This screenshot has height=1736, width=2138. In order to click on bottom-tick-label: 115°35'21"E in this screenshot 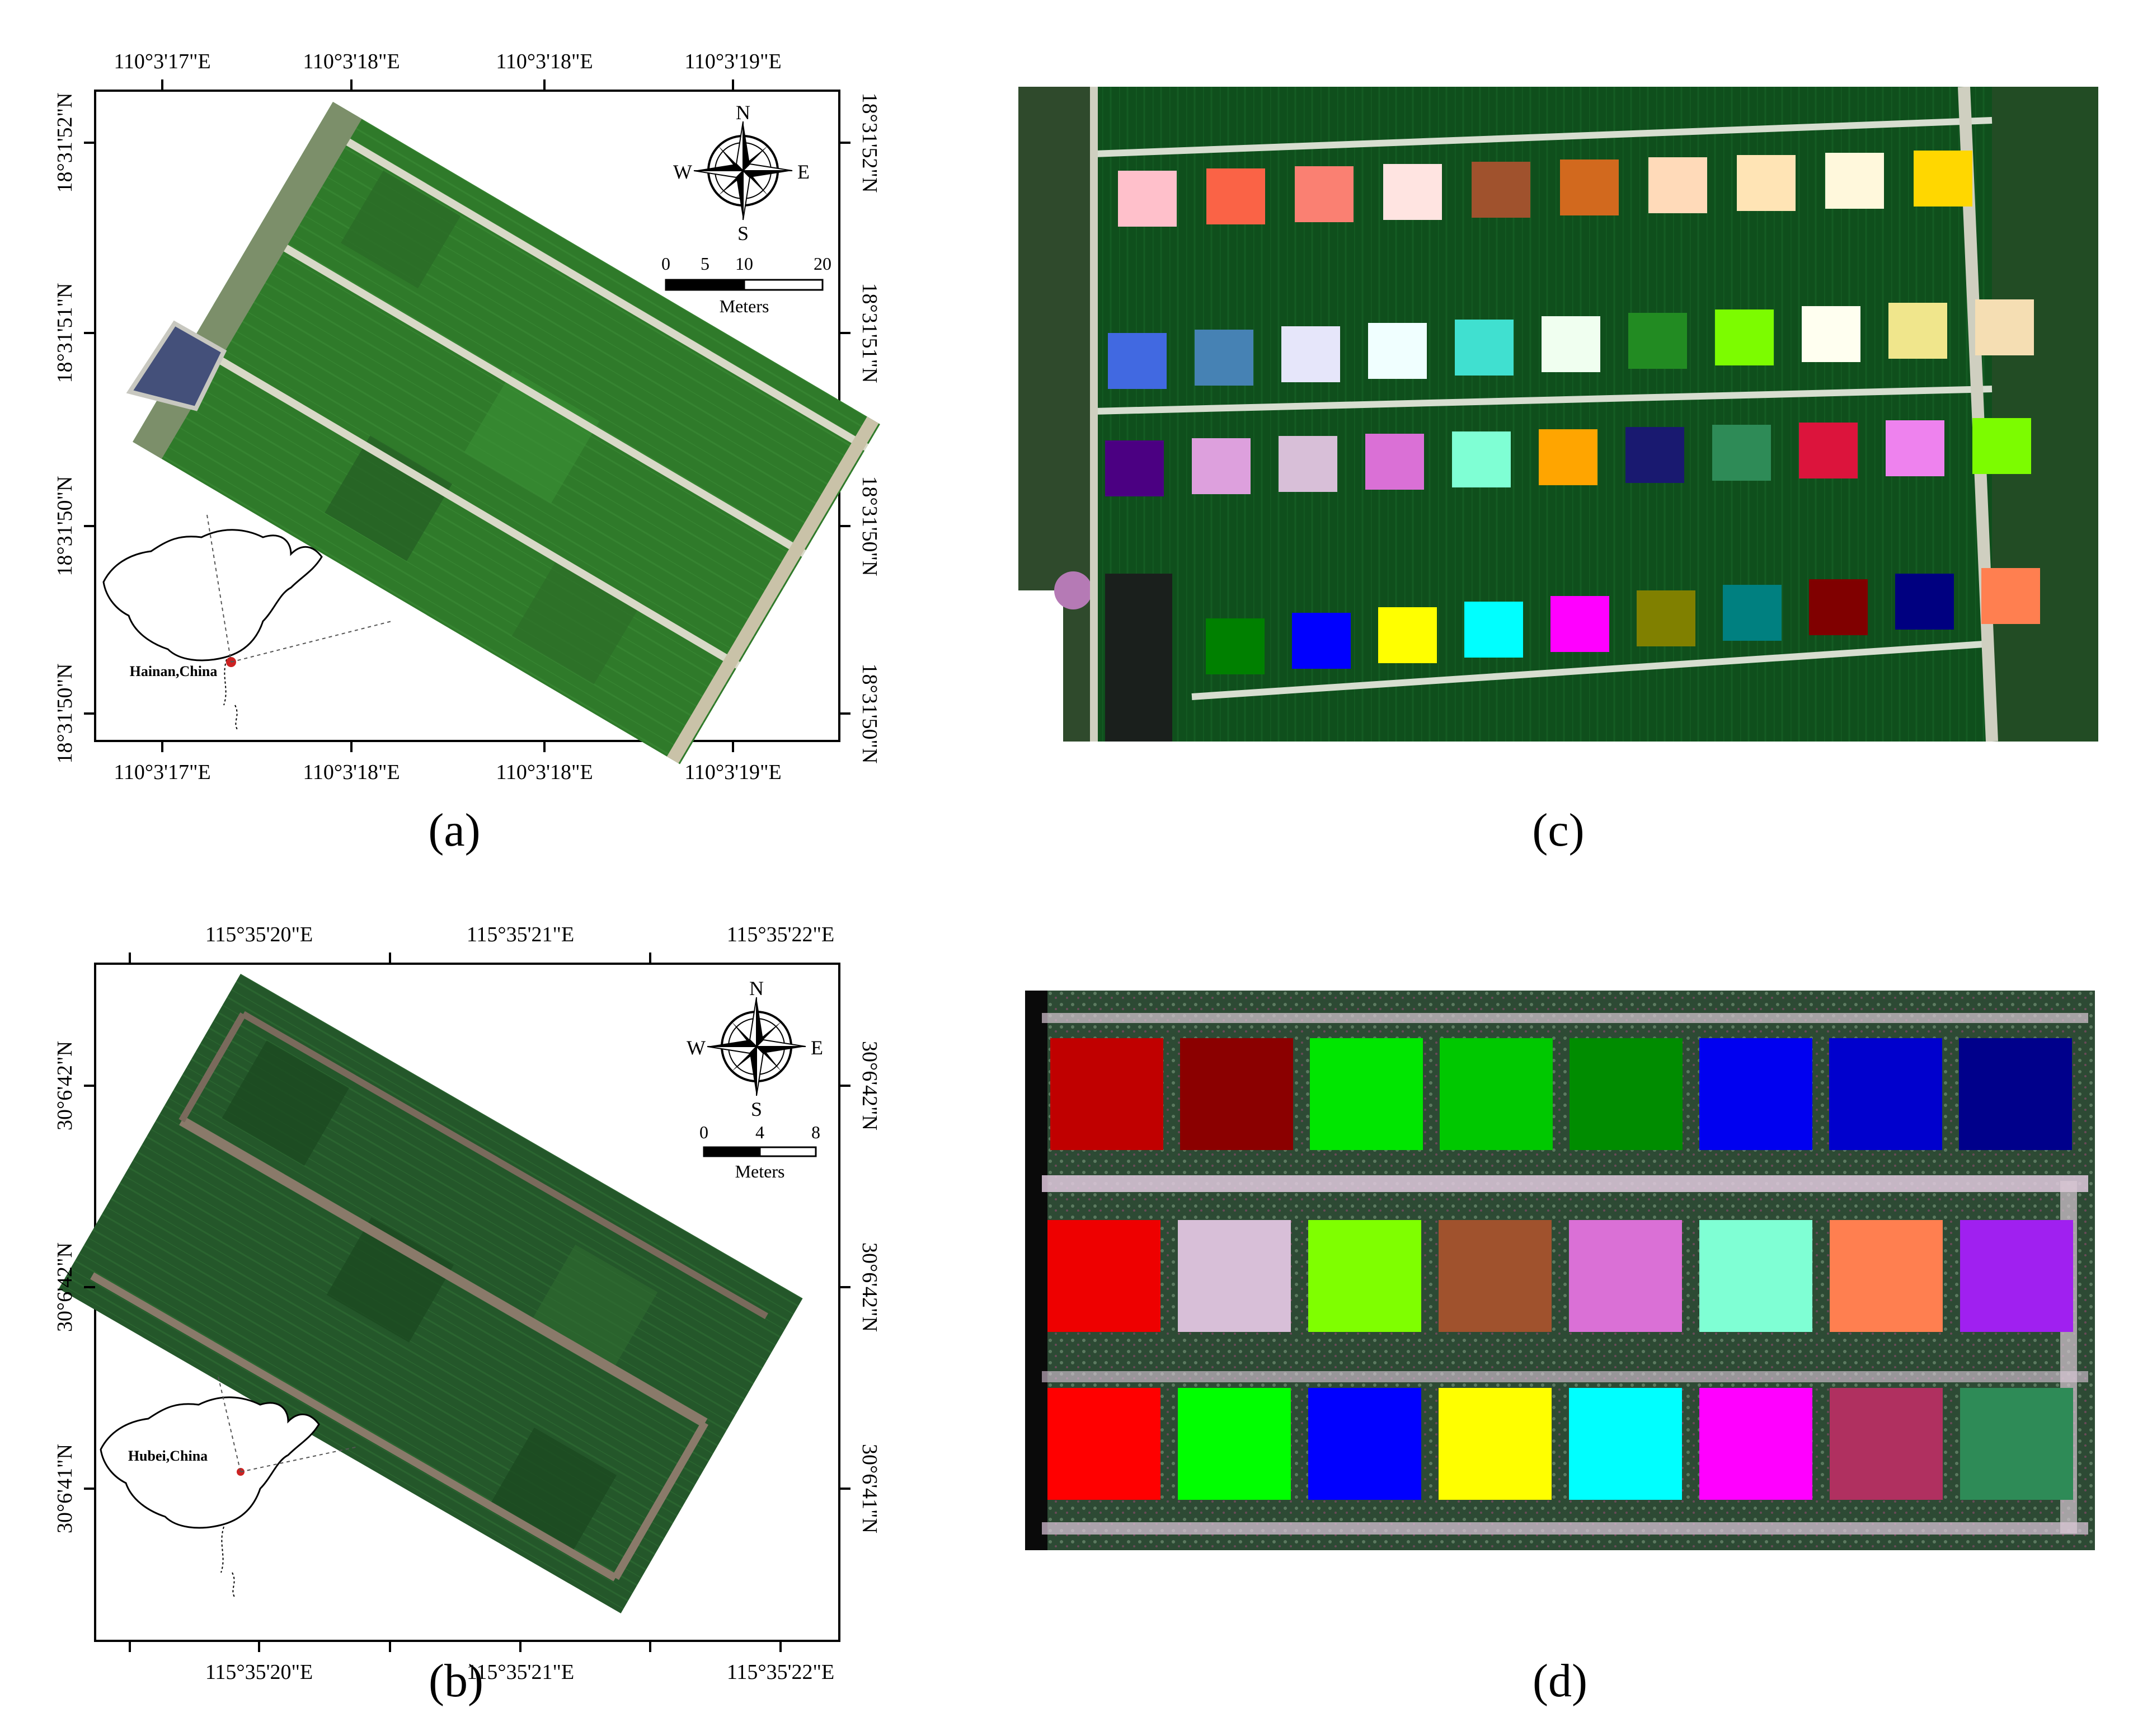, I will do `click(520, 1672)`.